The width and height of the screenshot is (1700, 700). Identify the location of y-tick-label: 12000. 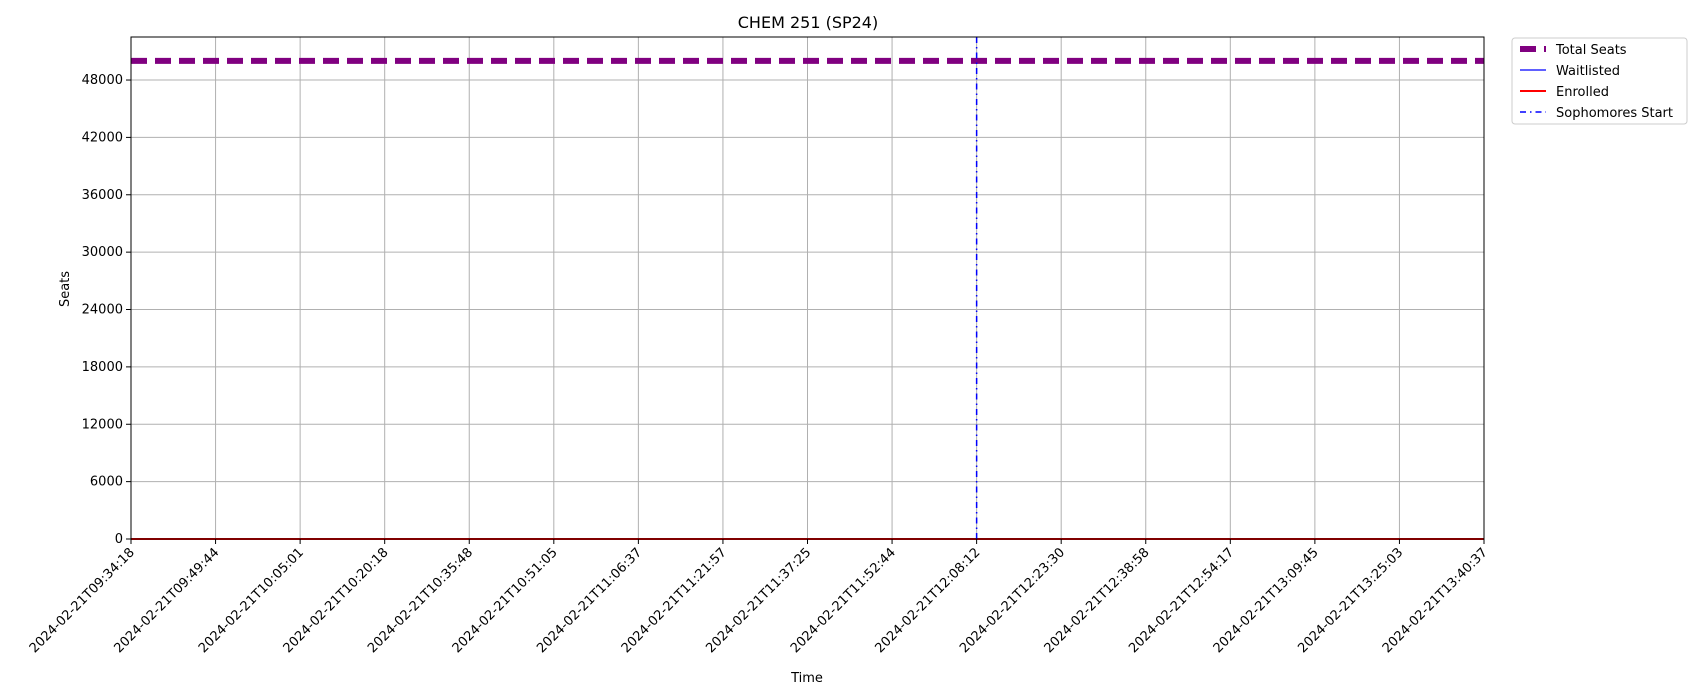
(102, 424).